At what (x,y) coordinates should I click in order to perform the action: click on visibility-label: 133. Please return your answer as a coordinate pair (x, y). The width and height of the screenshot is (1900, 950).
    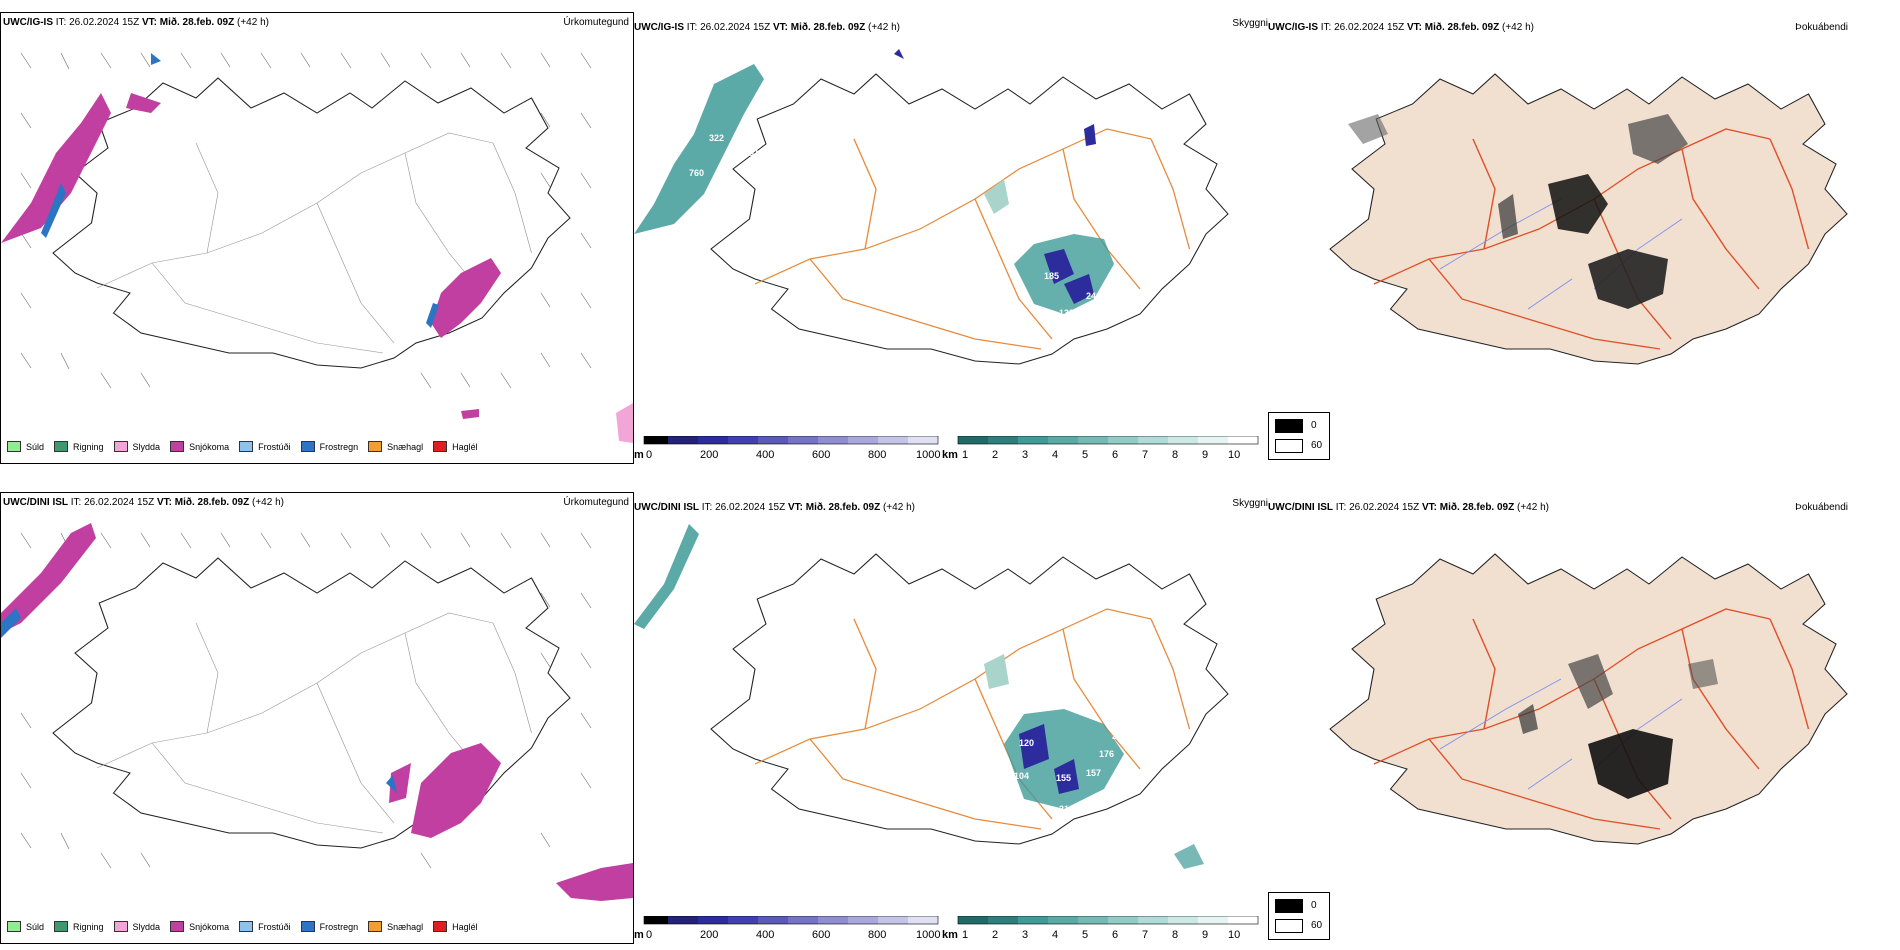
    Looking at the image, I should click on (1066, 313).